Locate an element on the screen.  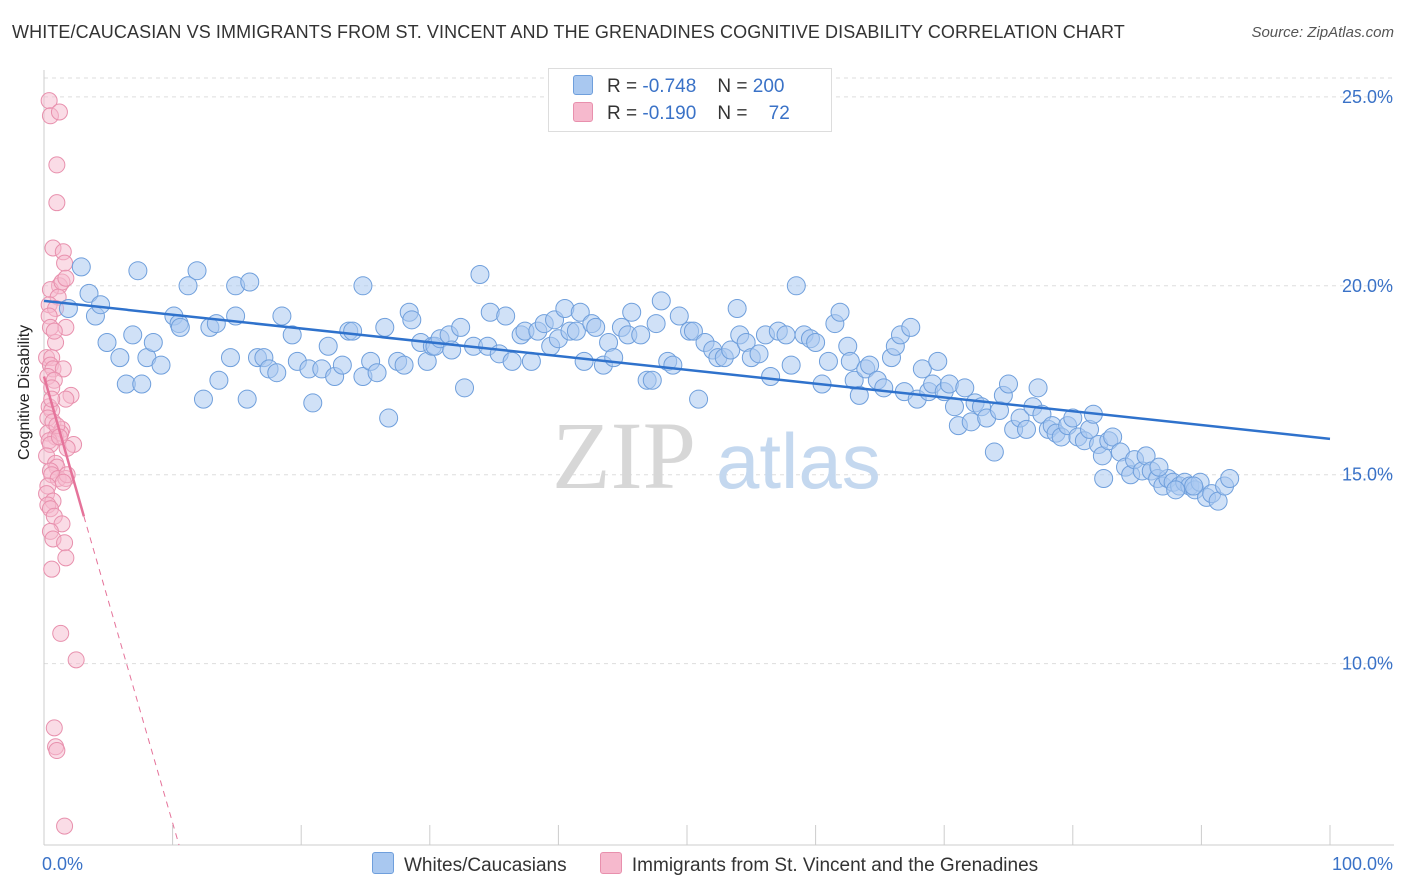
blue-swatch is located at coordinates (583, 85).